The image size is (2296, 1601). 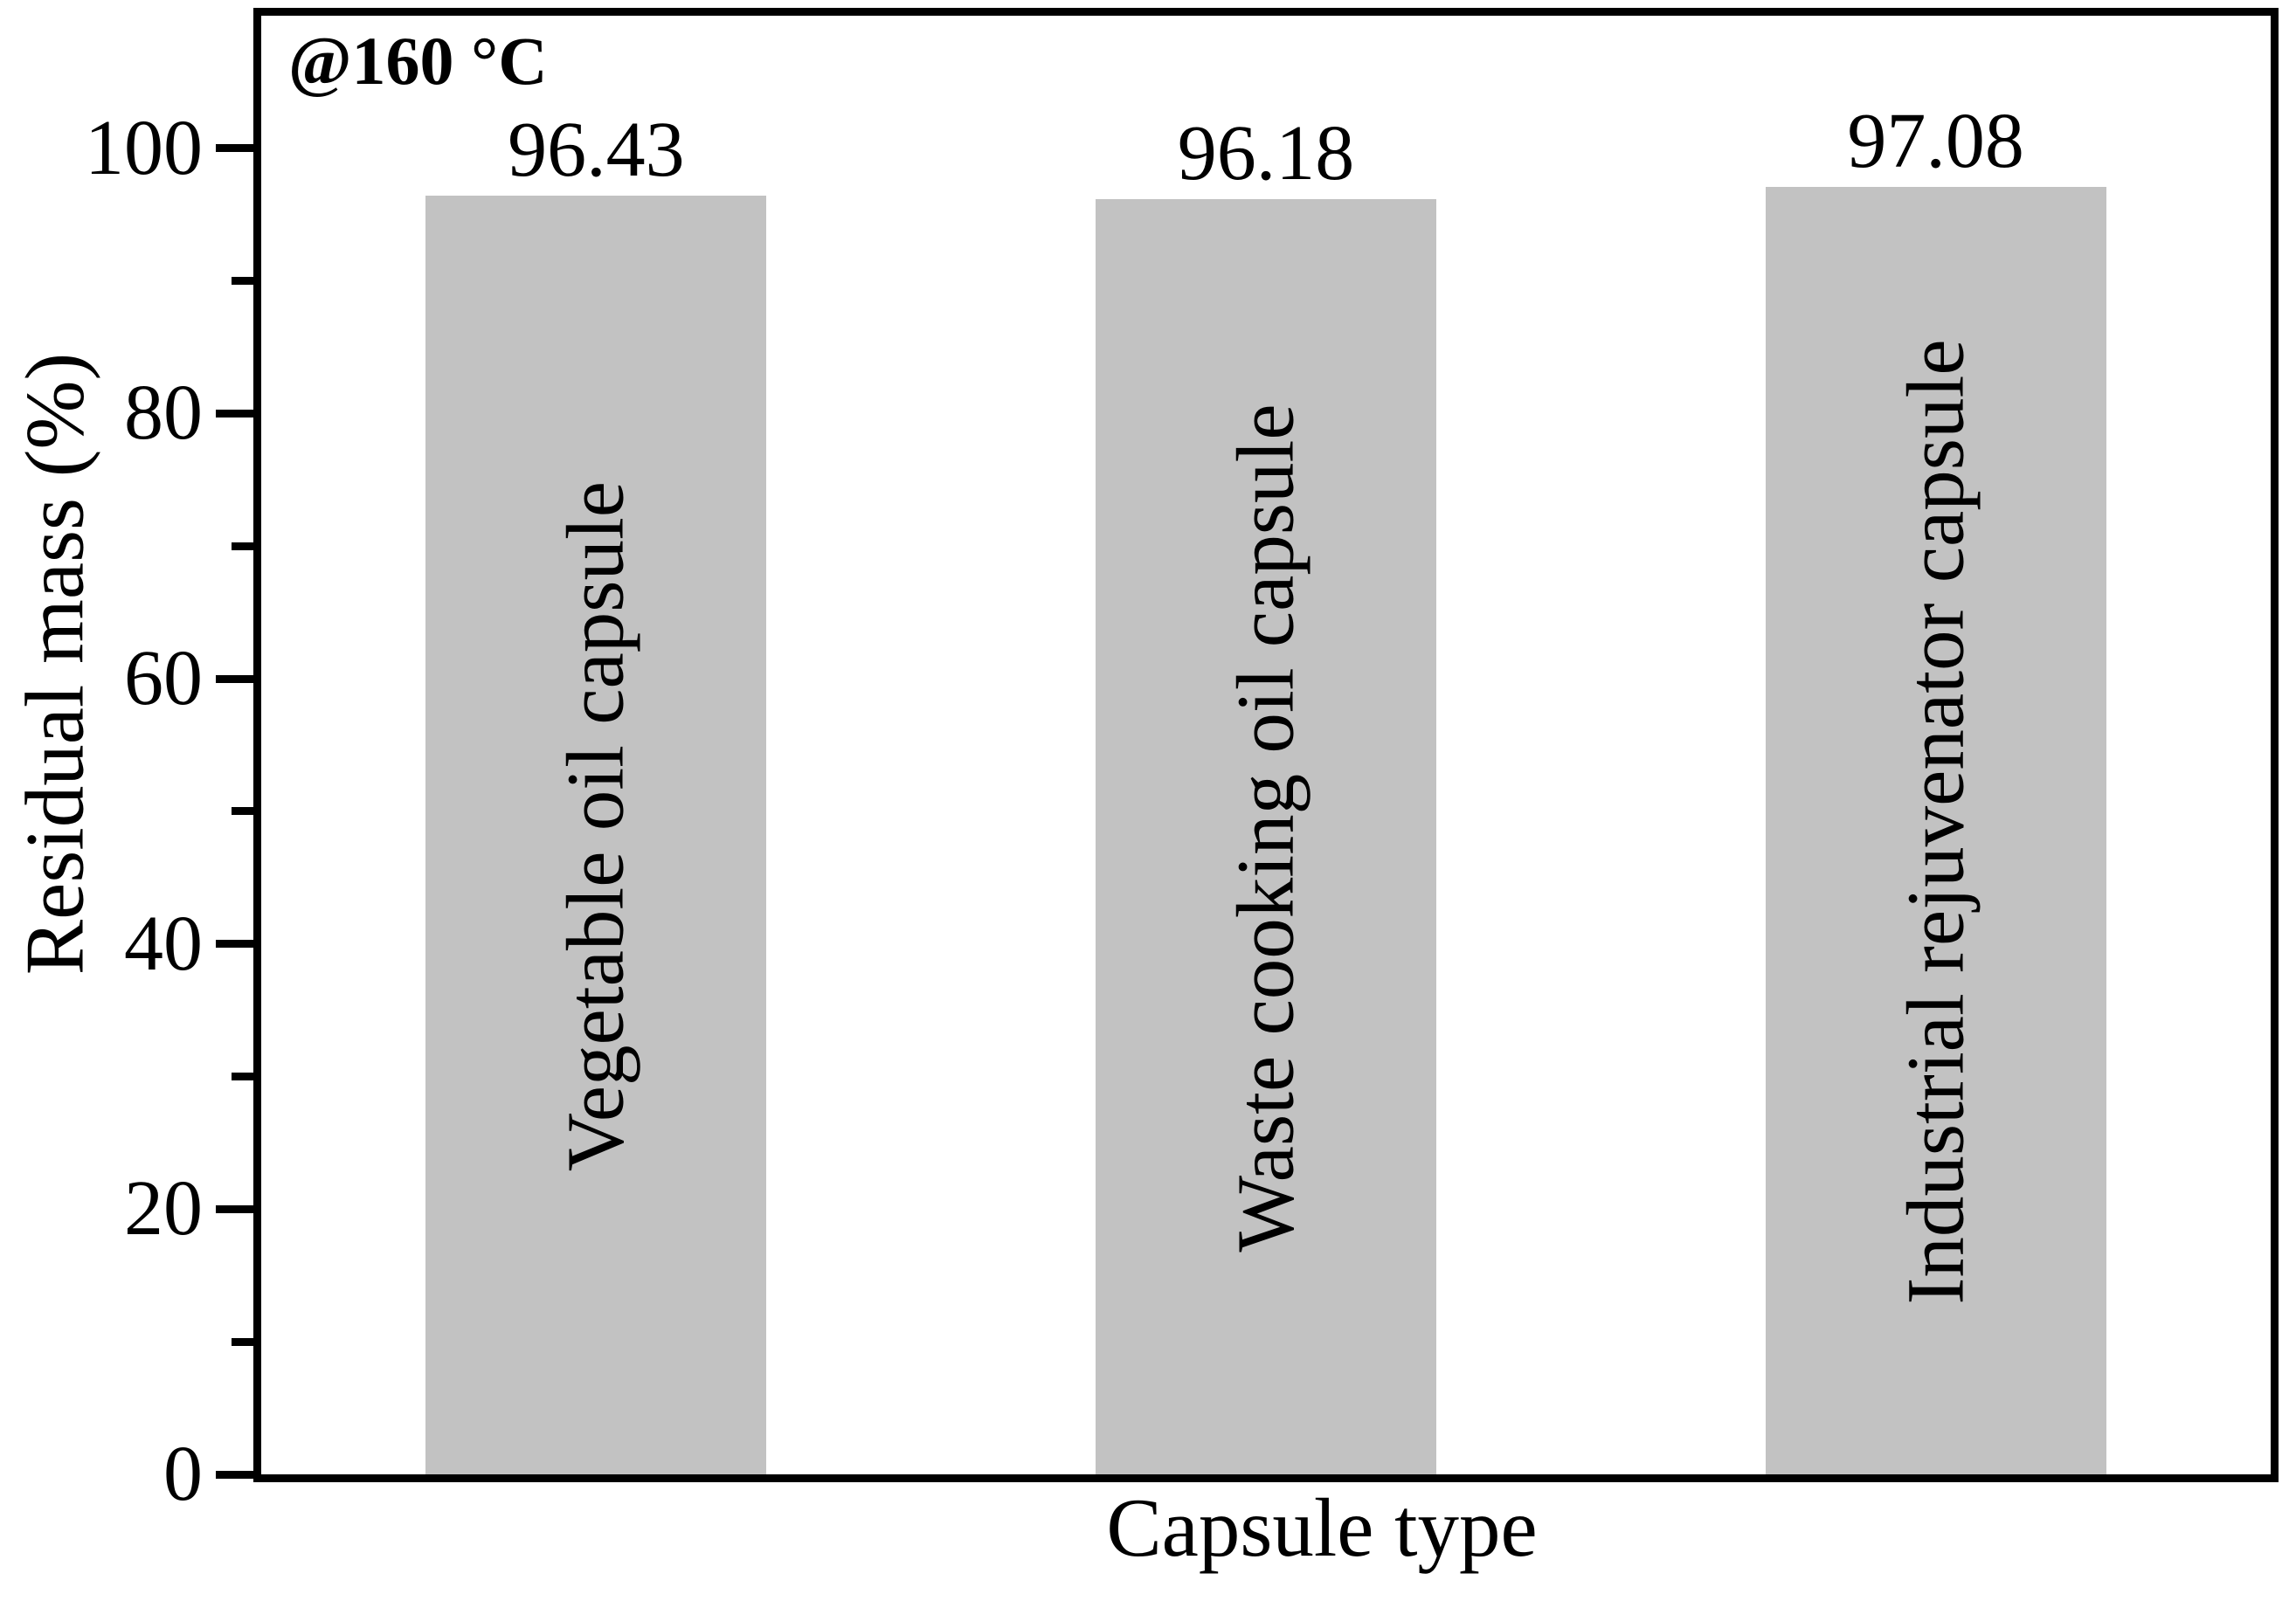 What do you see at coordinates (1935, 141) in the screenshot?
I see `bar-value-label: 97.08` at bounding box center [1935, 141].